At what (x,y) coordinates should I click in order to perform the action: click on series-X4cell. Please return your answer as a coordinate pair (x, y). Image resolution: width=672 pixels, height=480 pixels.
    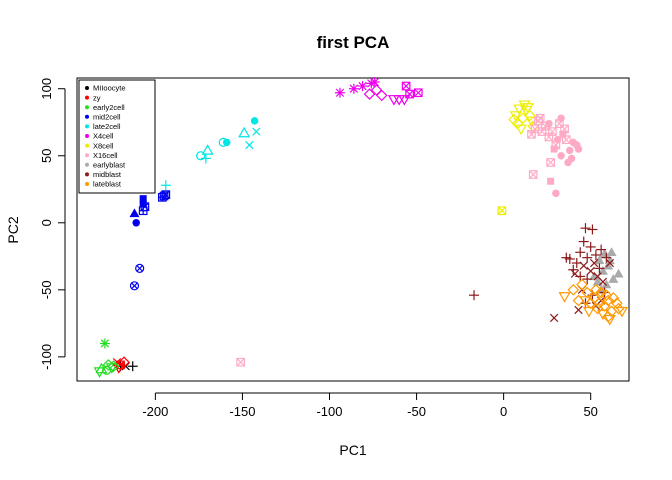
    Looking at the image, I should click on (378, 91).